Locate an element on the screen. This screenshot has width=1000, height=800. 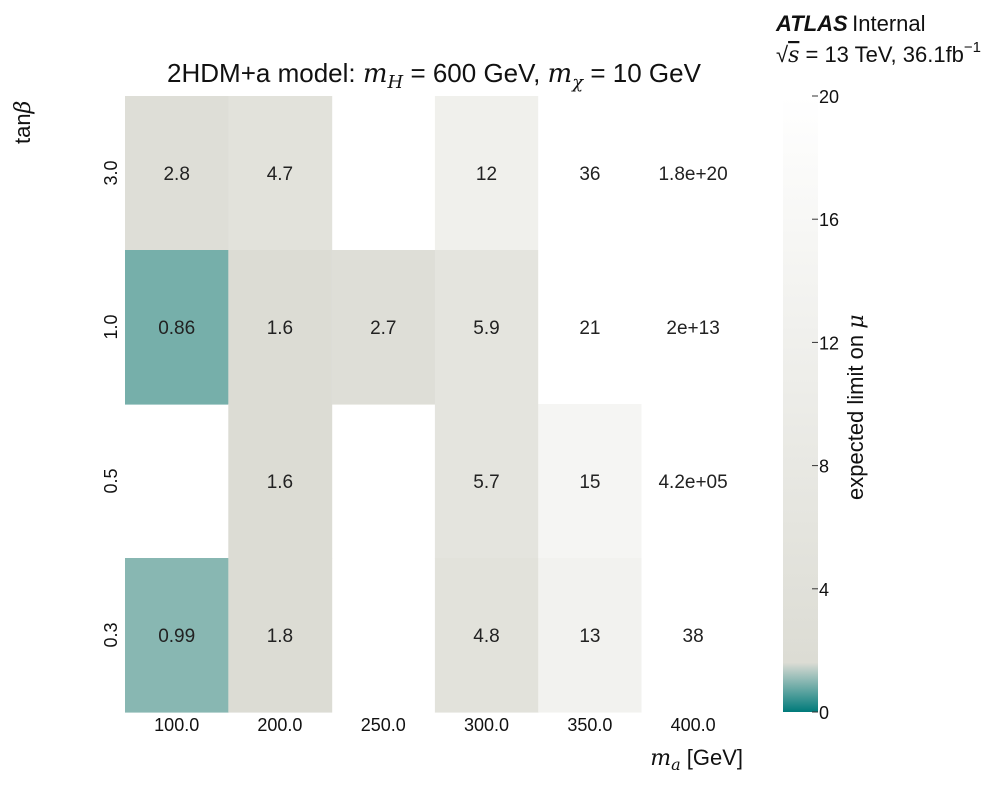
energy-sqrt: √ is located at coordinates (782, 54).